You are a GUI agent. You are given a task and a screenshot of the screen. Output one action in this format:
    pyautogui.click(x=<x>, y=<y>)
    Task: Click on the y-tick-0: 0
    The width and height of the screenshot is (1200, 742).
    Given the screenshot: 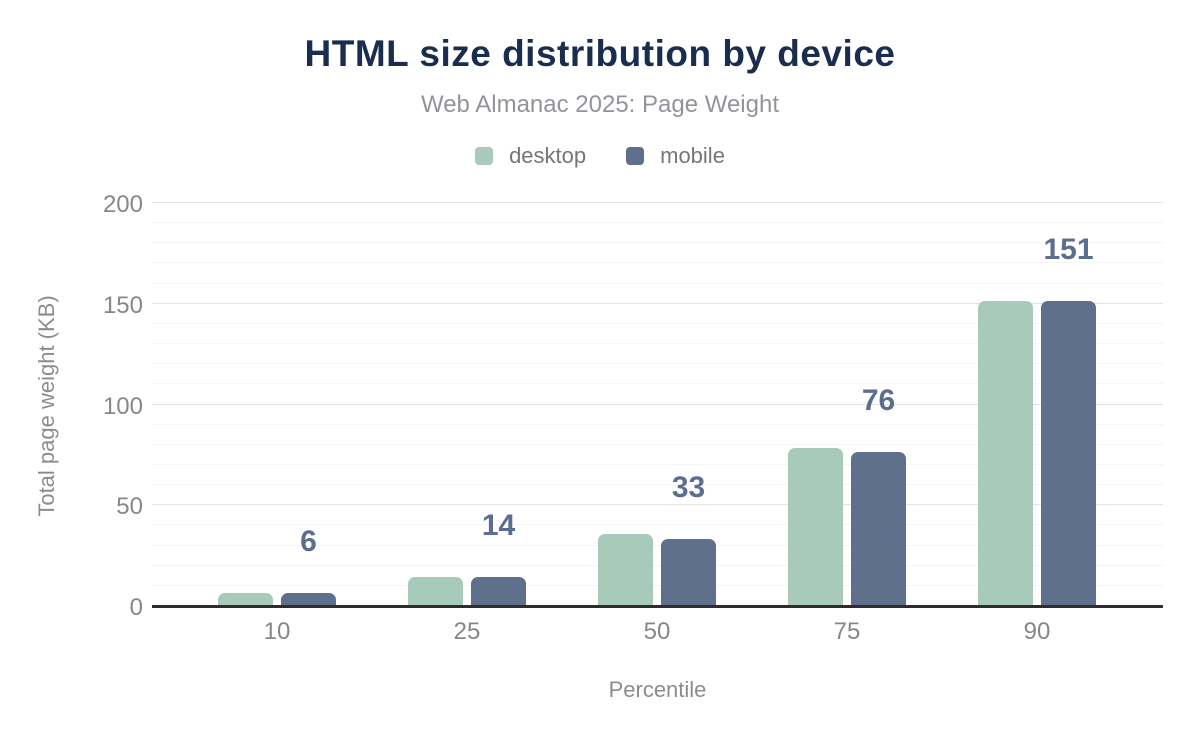 What is the action you would take?
    pyautogui.click(x=136, y=607)
    